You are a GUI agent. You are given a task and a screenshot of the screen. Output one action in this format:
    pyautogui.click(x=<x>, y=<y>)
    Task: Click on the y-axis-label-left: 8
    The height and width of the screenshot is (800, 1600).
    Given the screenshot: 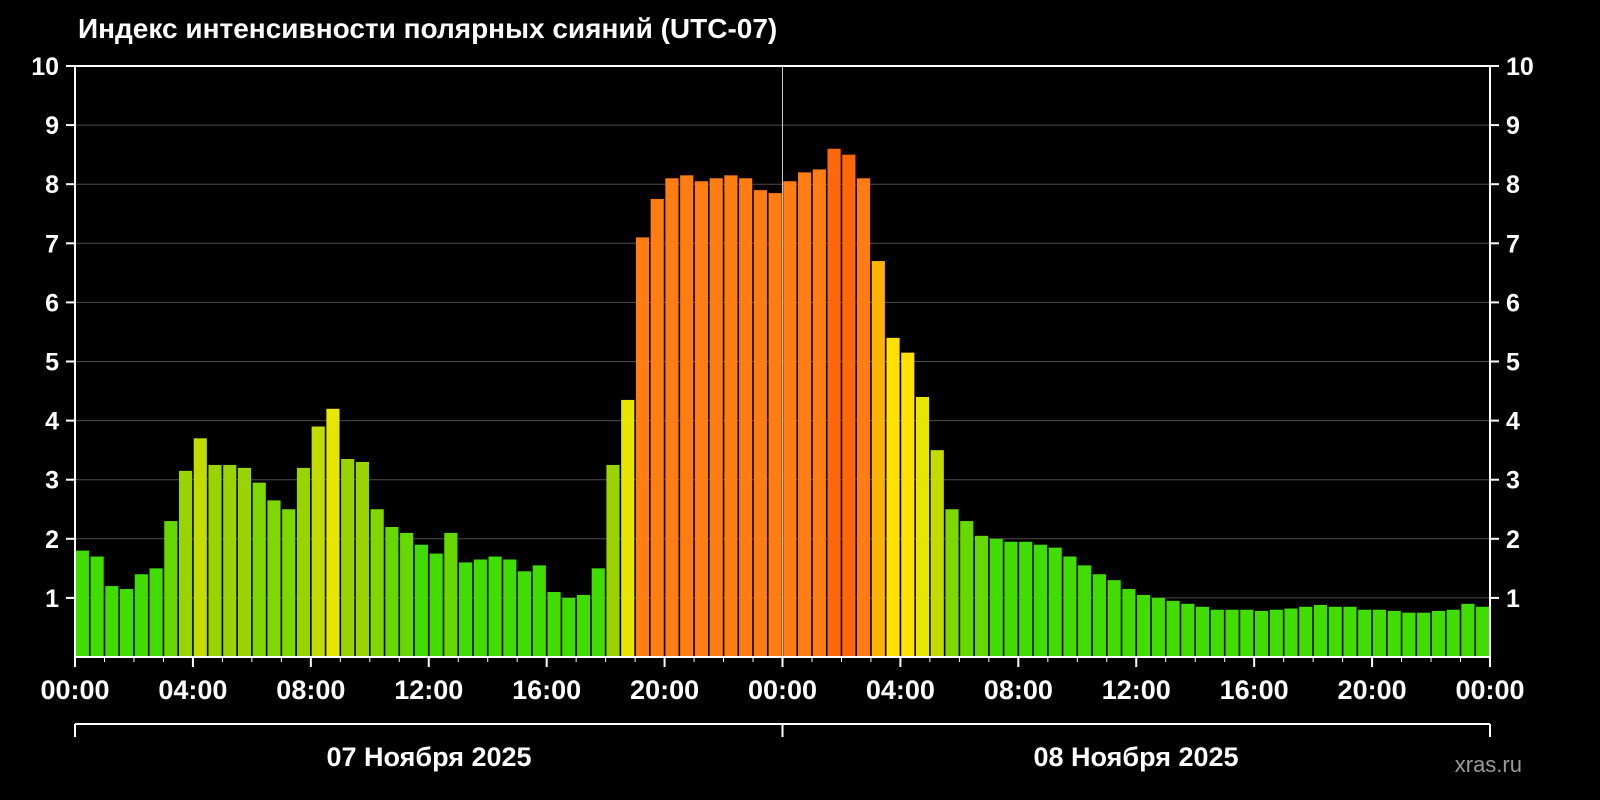 What is the action you would take?
    pyautogui.click(x=52, y=185)
    